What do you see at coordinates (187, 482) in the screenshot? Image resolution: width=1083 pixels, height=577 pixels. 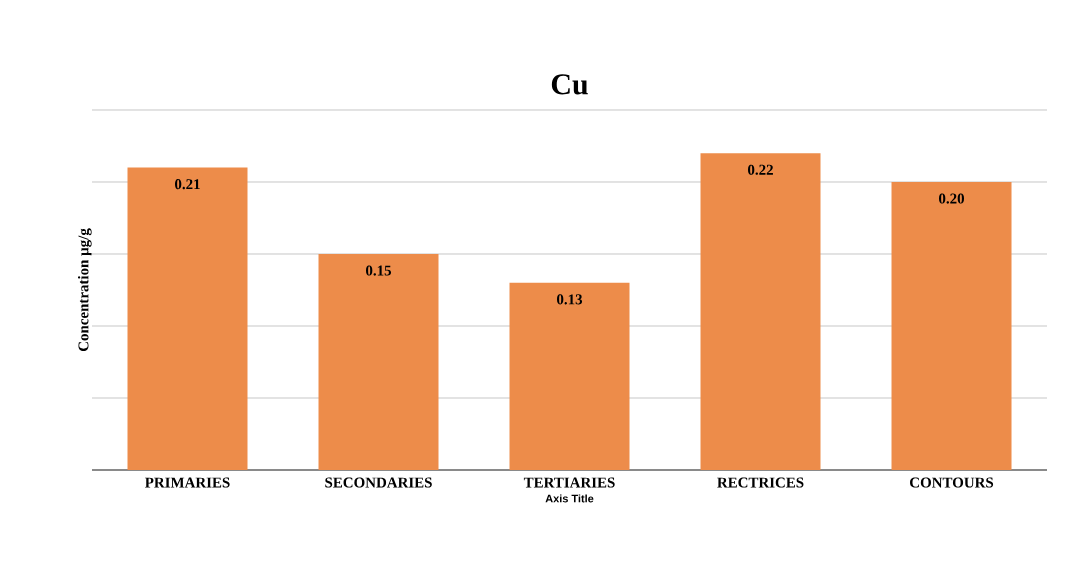 I see `x-tick-label: PRIMARIES` at bounding box center [187, 482].